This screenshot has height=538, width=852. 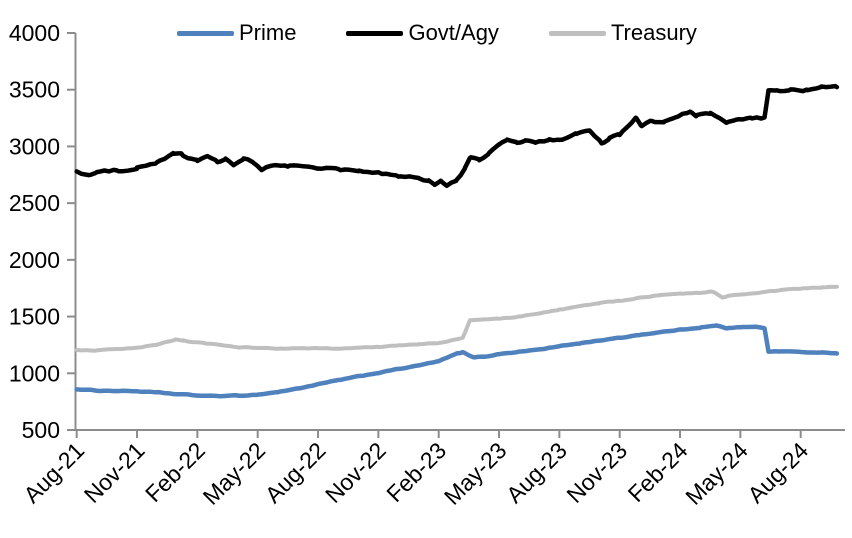 I want to click on x-tick-label: Nov-22, so click(x=355, y=472).